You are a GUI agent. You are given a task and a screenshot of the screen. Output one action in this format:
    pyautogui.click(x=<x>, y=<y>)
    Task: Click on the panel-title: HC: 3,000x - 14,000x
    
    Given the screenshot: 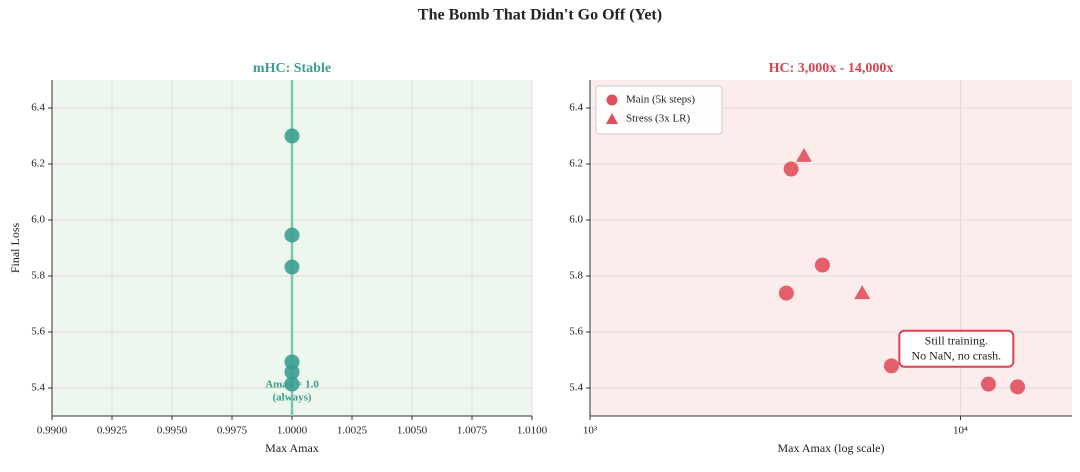 What is the action you would take?
    pyautogui.click(x=831, y=68)
    